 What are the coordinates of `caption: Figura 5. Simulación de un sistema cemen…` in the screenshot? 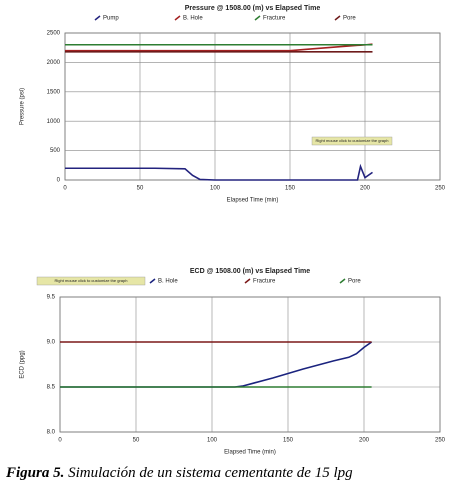 It's located at (228, 473).